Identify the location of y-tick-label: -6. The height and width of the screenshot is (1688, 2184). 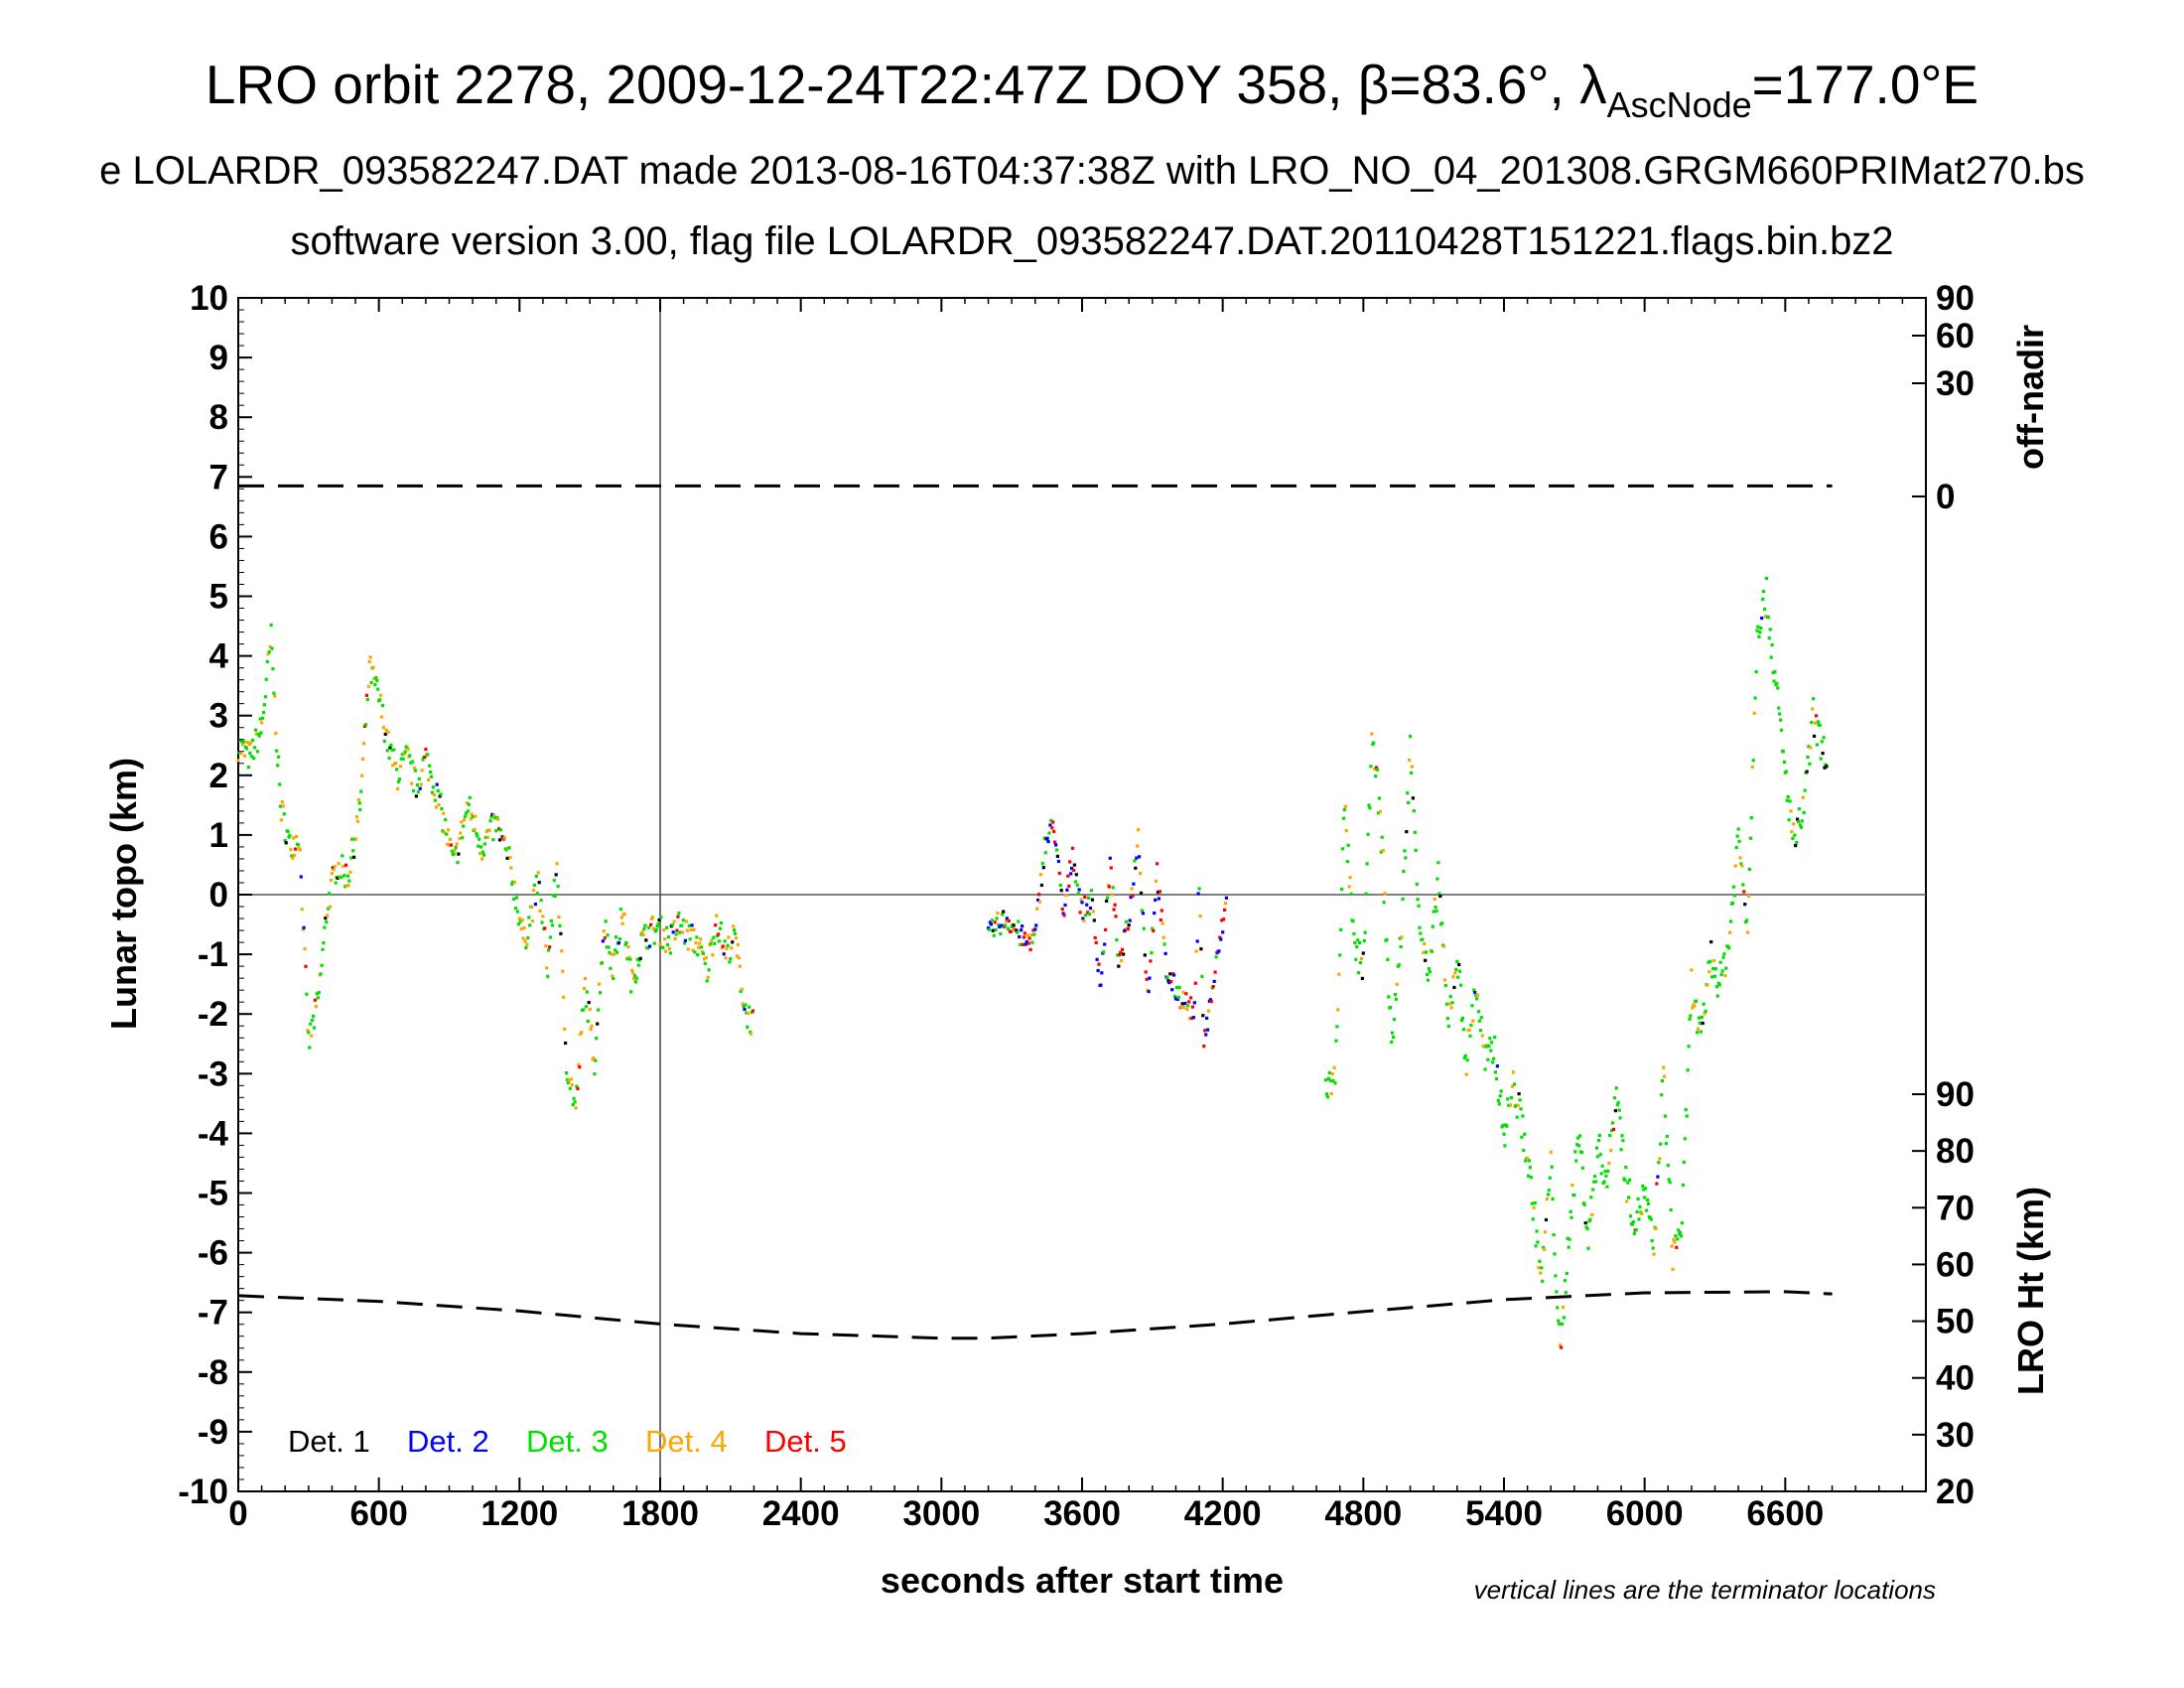
(213, 1253).